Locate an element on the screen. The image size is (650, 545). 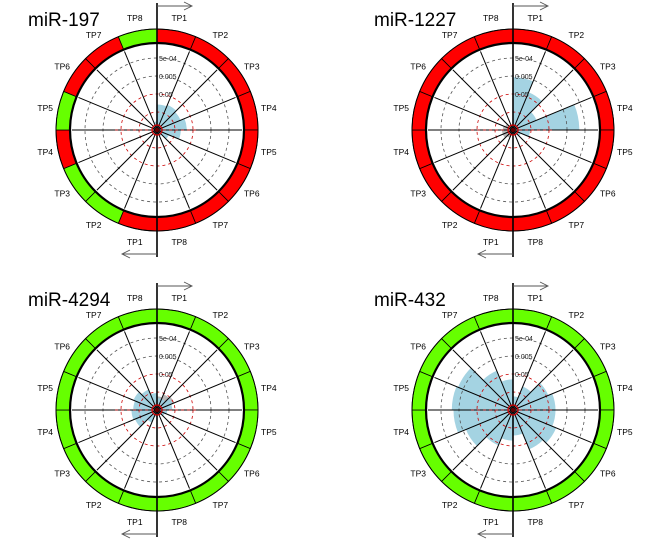
panel-title: miR-197 is located at coordinates (64, 20).